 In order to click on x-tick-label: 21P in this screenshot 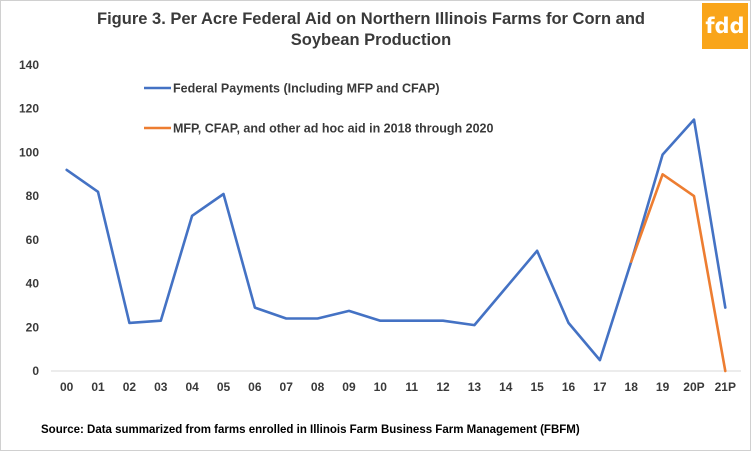, I will do `click(725, 387)`.